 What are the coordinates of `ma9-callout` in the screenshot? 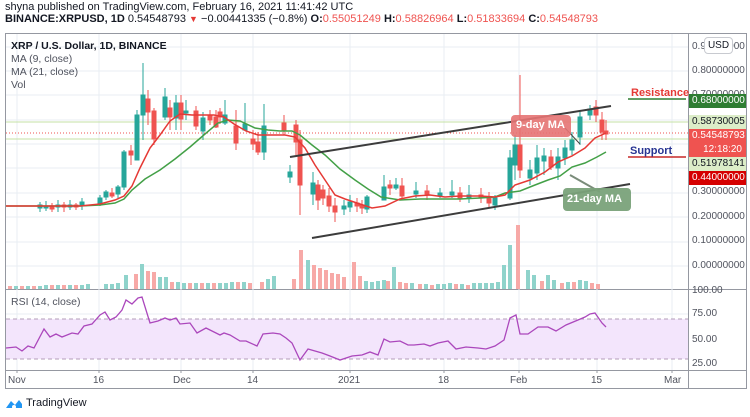 It's located at (546, 130).